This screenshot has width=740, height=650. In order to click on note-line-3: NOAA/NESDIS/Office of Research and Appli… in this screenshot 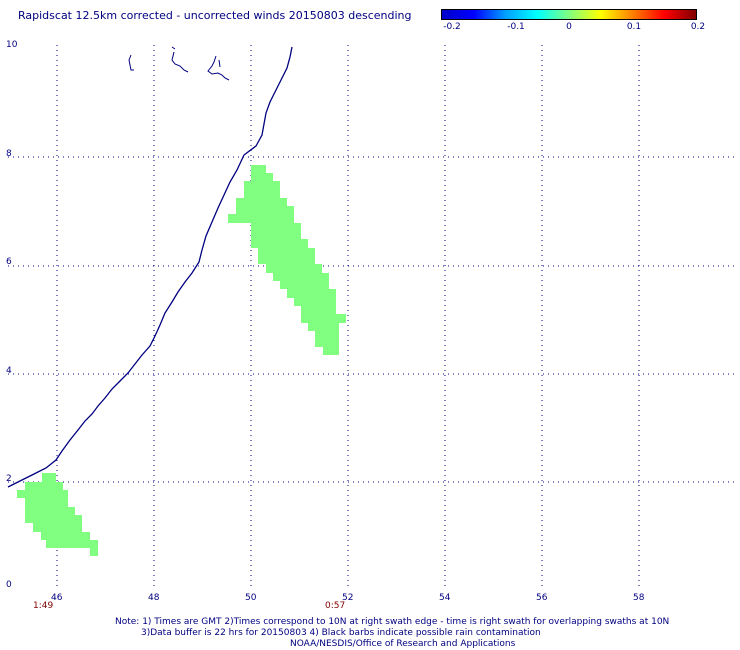, I will do `click(403, 644)`.